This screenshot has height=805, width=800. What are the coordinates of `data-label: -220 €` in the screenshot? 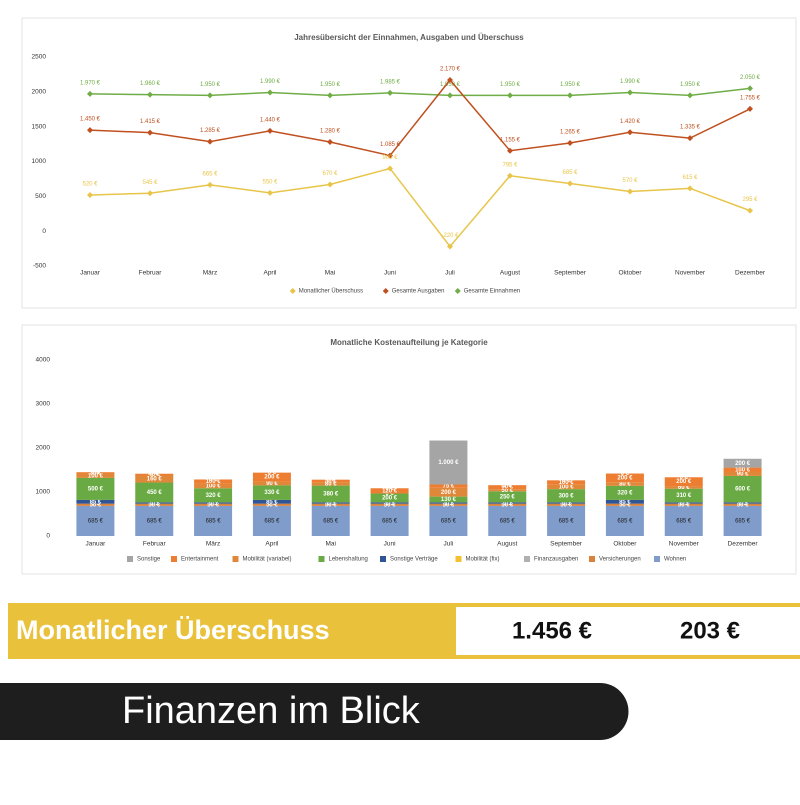 It's located at (450, 236).